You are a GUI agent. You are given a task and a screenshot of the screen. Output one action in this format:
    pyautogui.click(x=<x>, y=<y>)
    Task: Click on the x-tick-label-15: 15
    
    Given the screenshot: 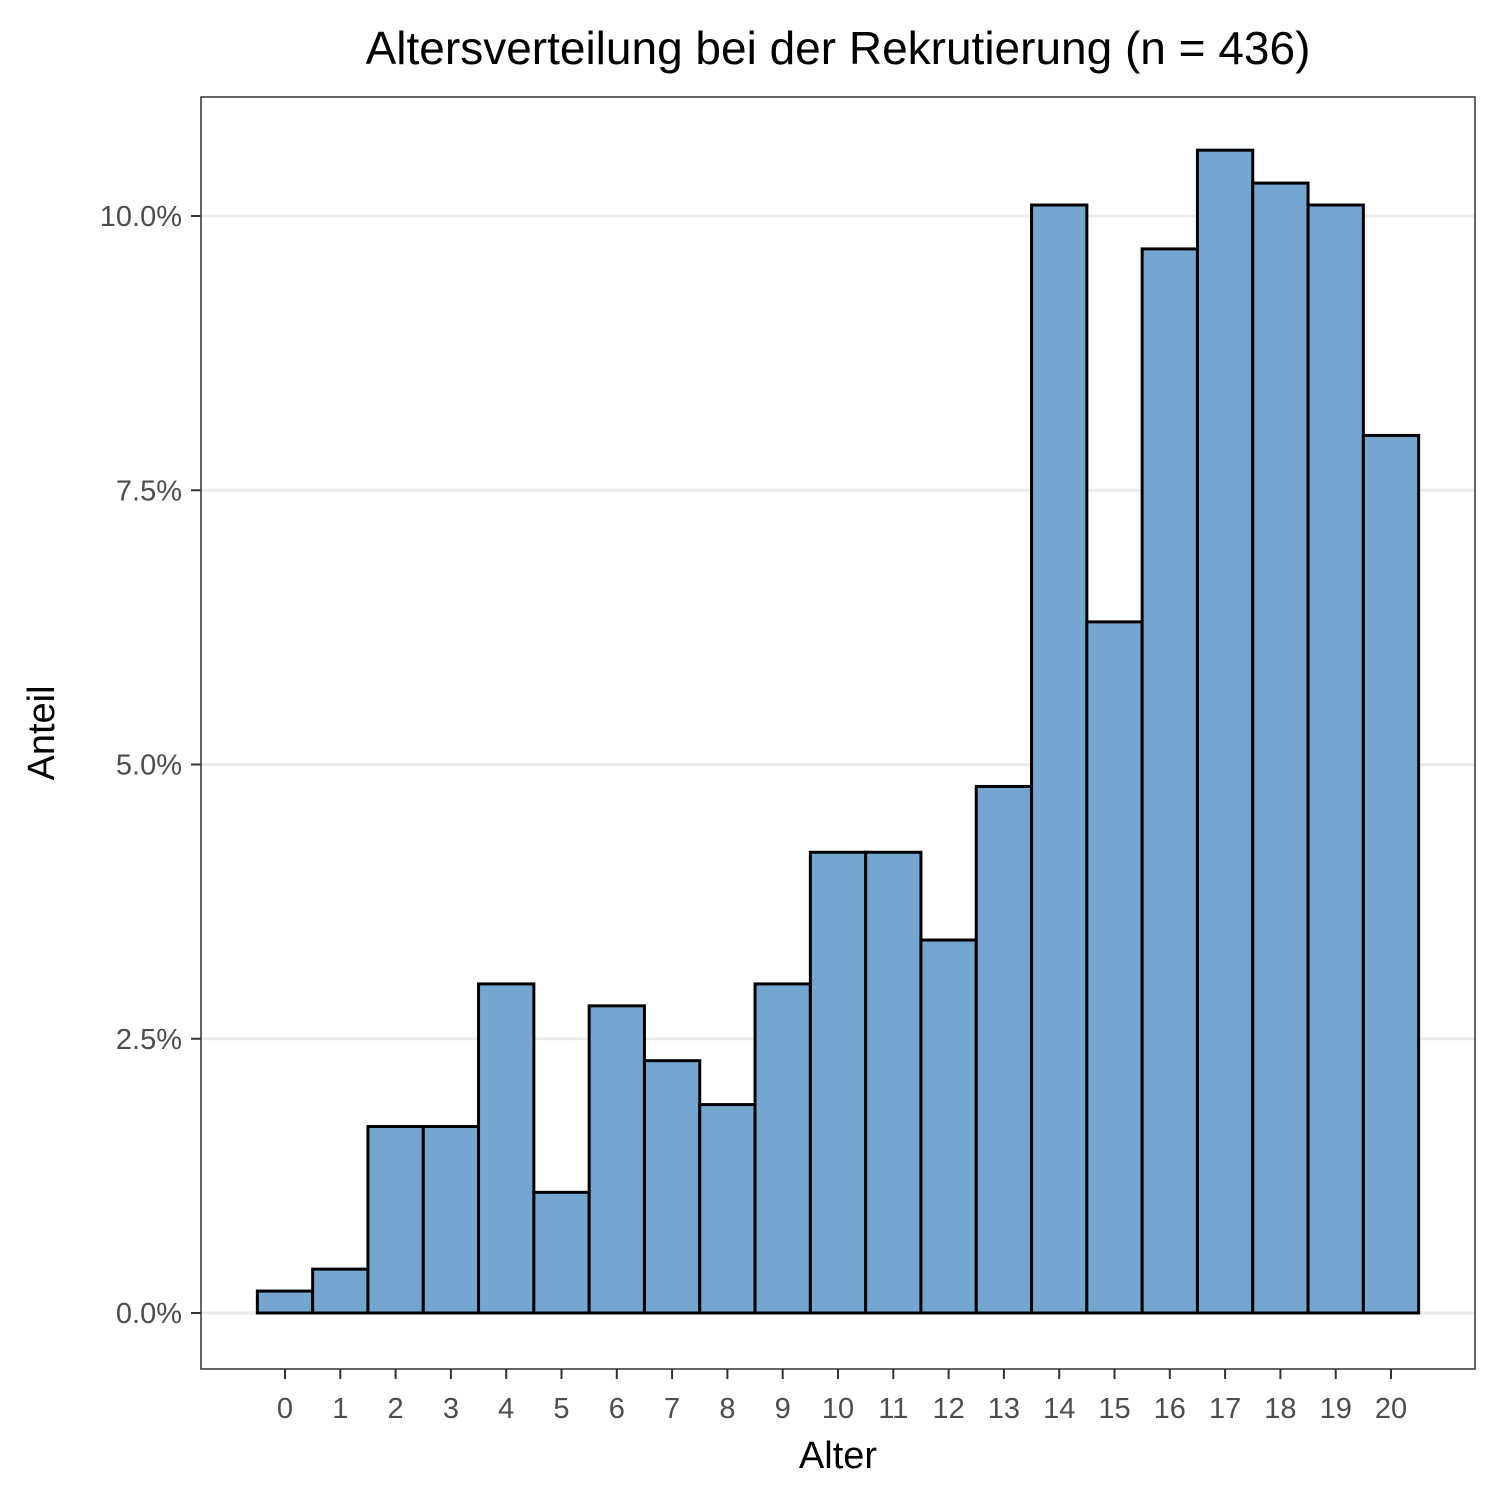 What is the action you would take?
    pyautogui.click(x=1114, y=1409)
    